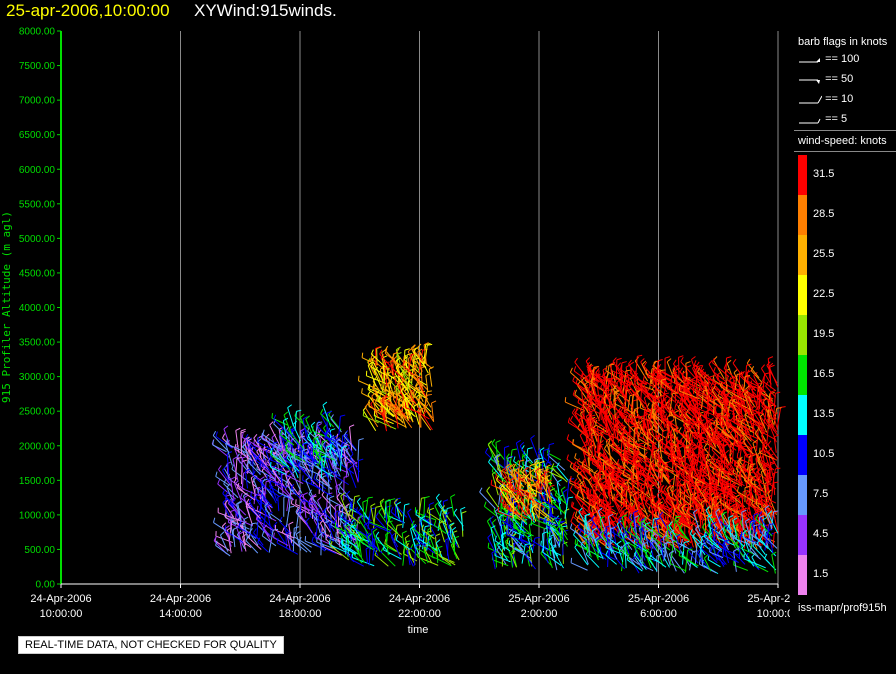  What do you see at coordinates (821, 534) in the screenshot?
I see `speed-label: 4.5` at bounding box center [821, 534].